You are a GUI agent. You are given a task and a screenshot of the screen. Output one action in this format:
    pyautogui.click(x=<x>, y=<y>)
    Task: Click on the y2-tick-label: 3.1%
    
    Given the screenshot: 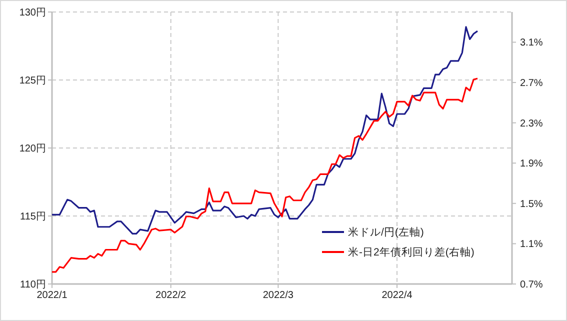 What is the action you would take?
    pyautogui.click(x=531, y=43)
    